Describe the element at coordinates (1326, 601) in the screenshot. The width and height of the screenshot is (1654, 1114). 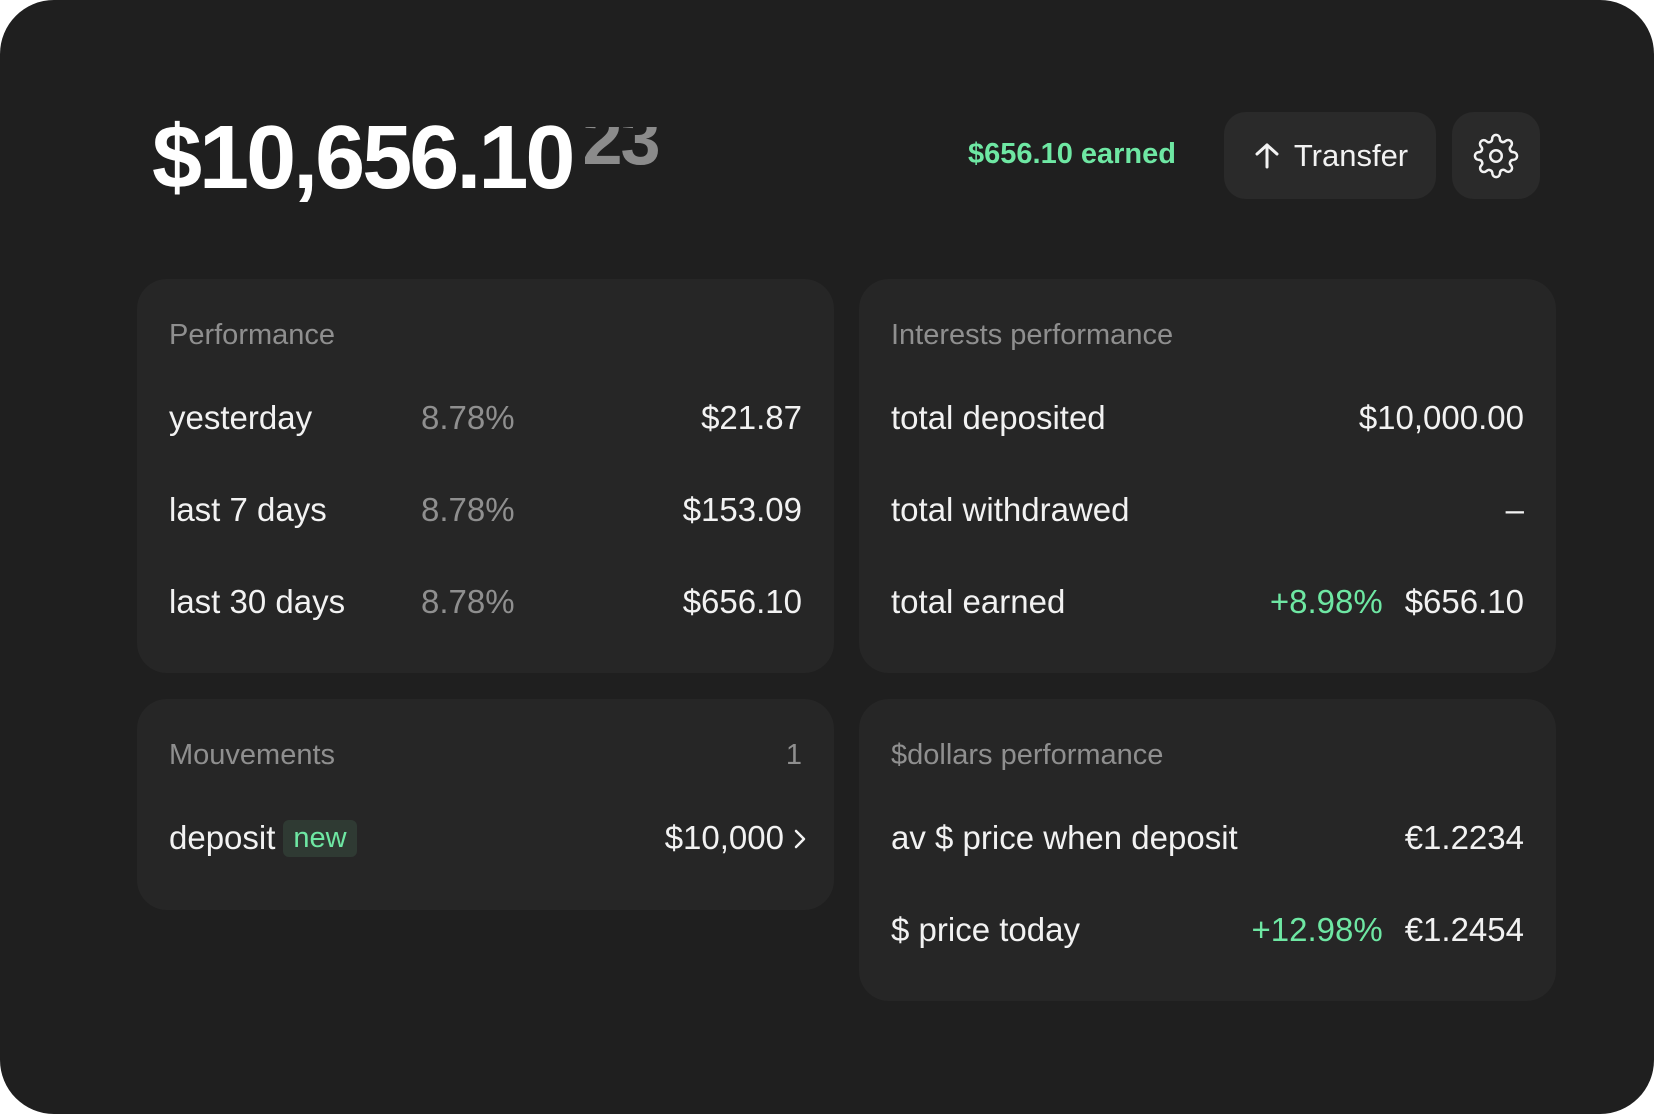
I see `earned-change: +8.98%` at that location.